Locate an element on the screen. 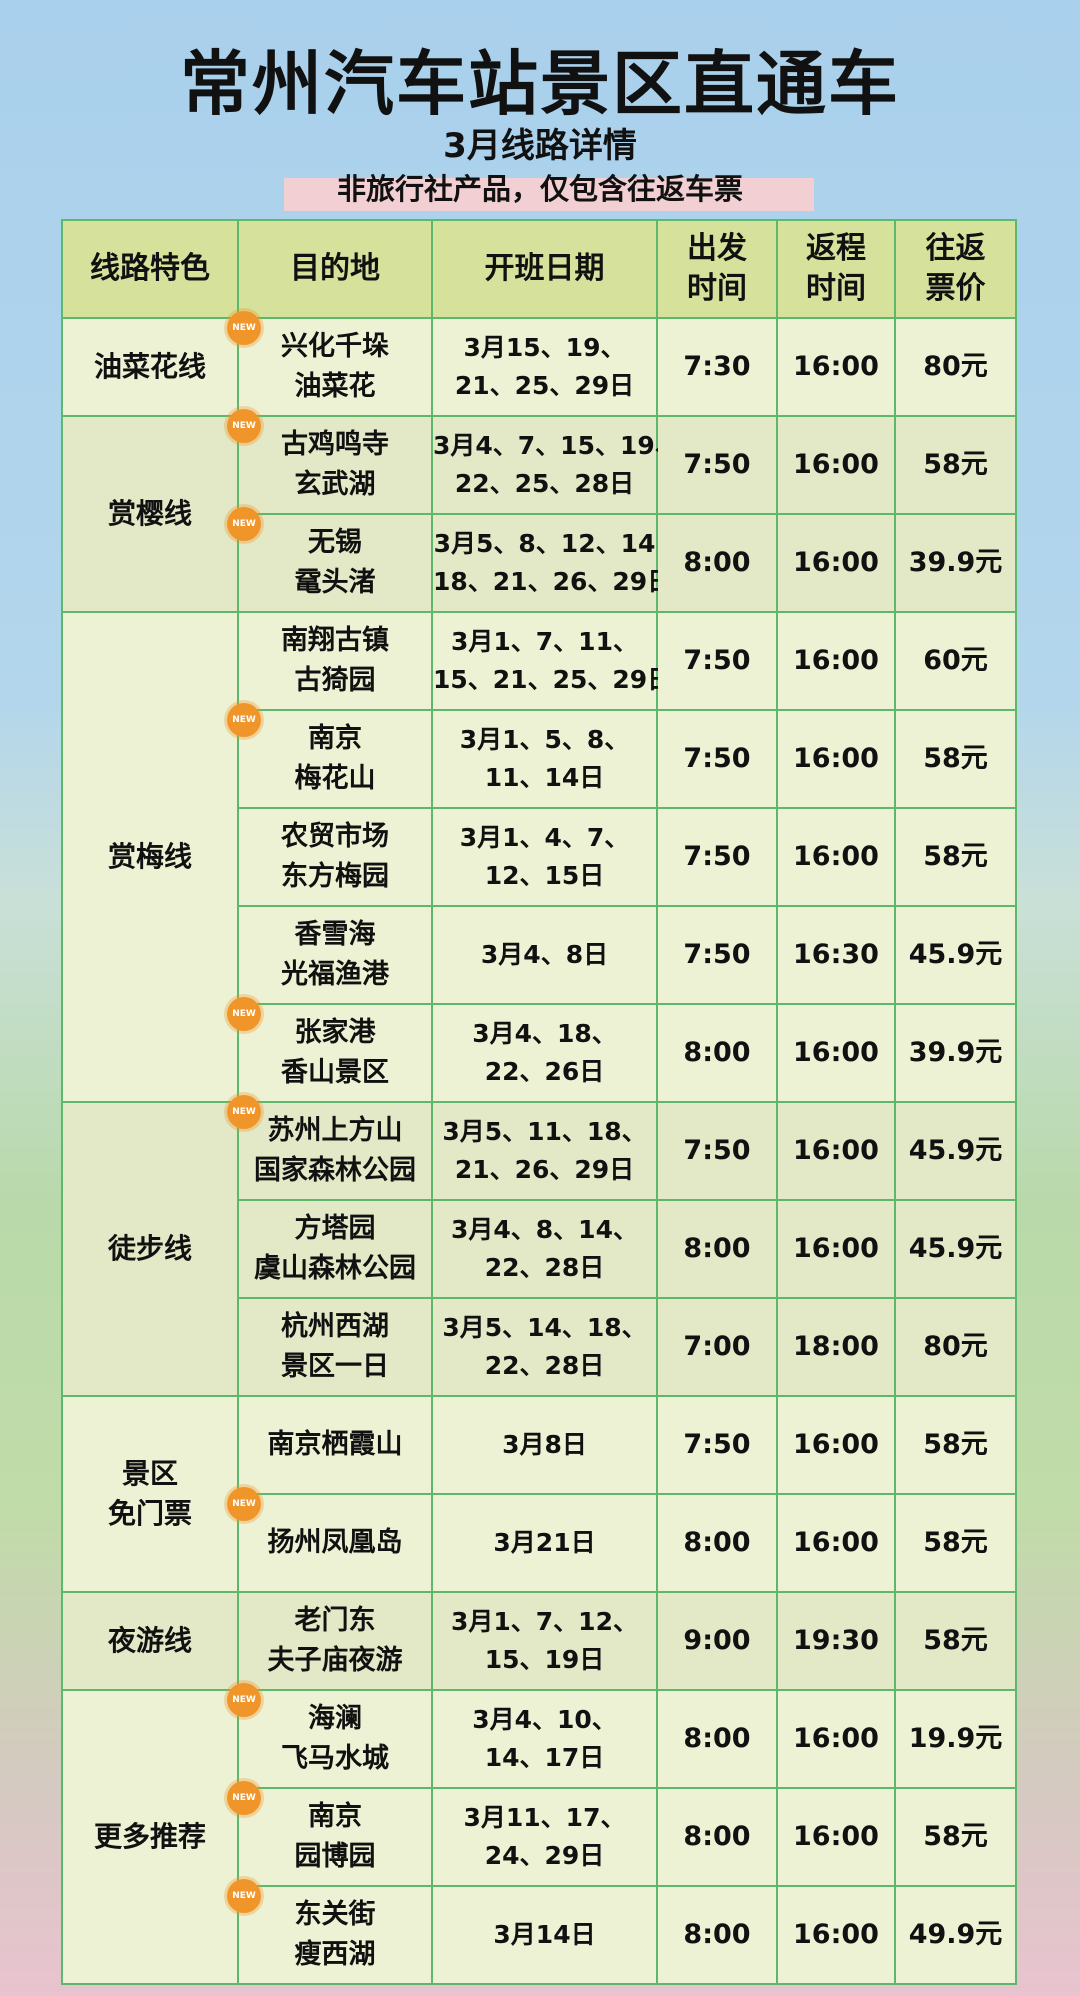  table-row: NEW 扬州凤凰岛 3月21日 8:00 16:00 58元 is located at coordinates (539, 1540).